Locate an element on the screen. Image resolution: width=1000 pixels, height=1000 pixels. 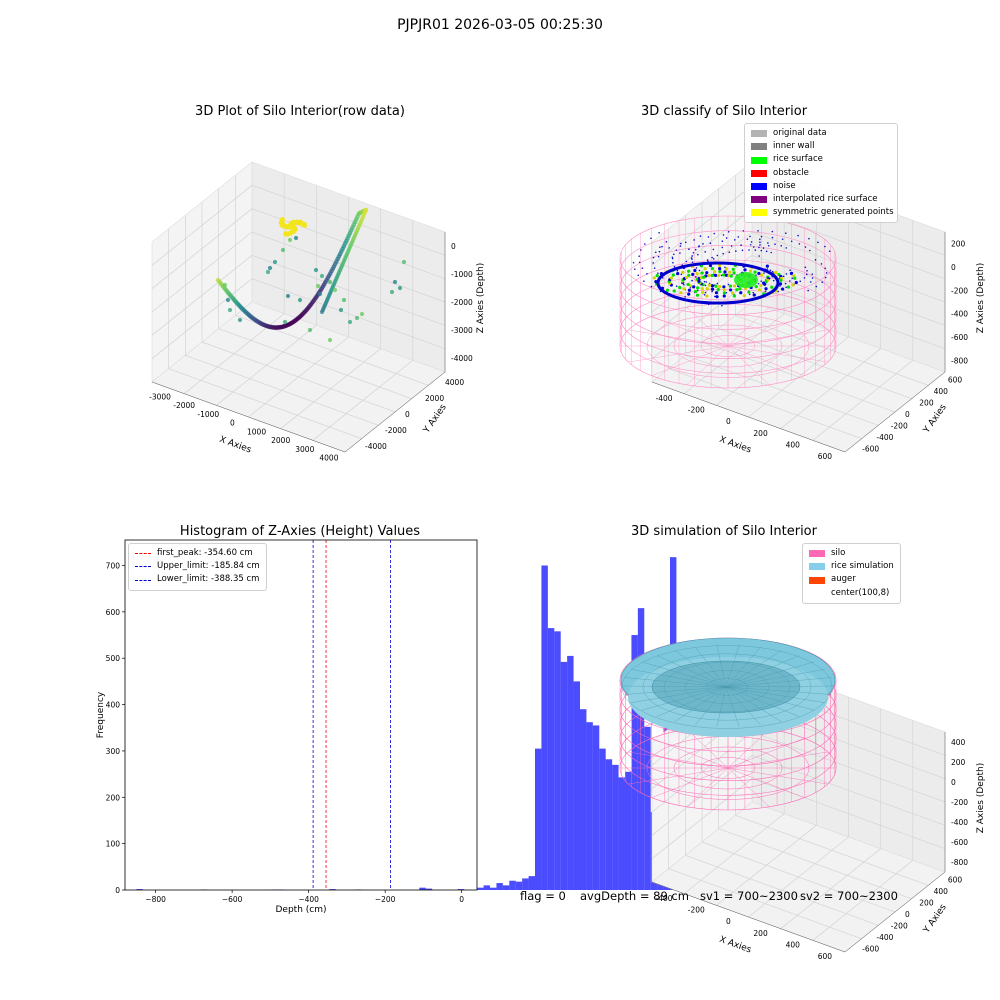
z-tick-label: 400 is located at coordinates (958, 742).